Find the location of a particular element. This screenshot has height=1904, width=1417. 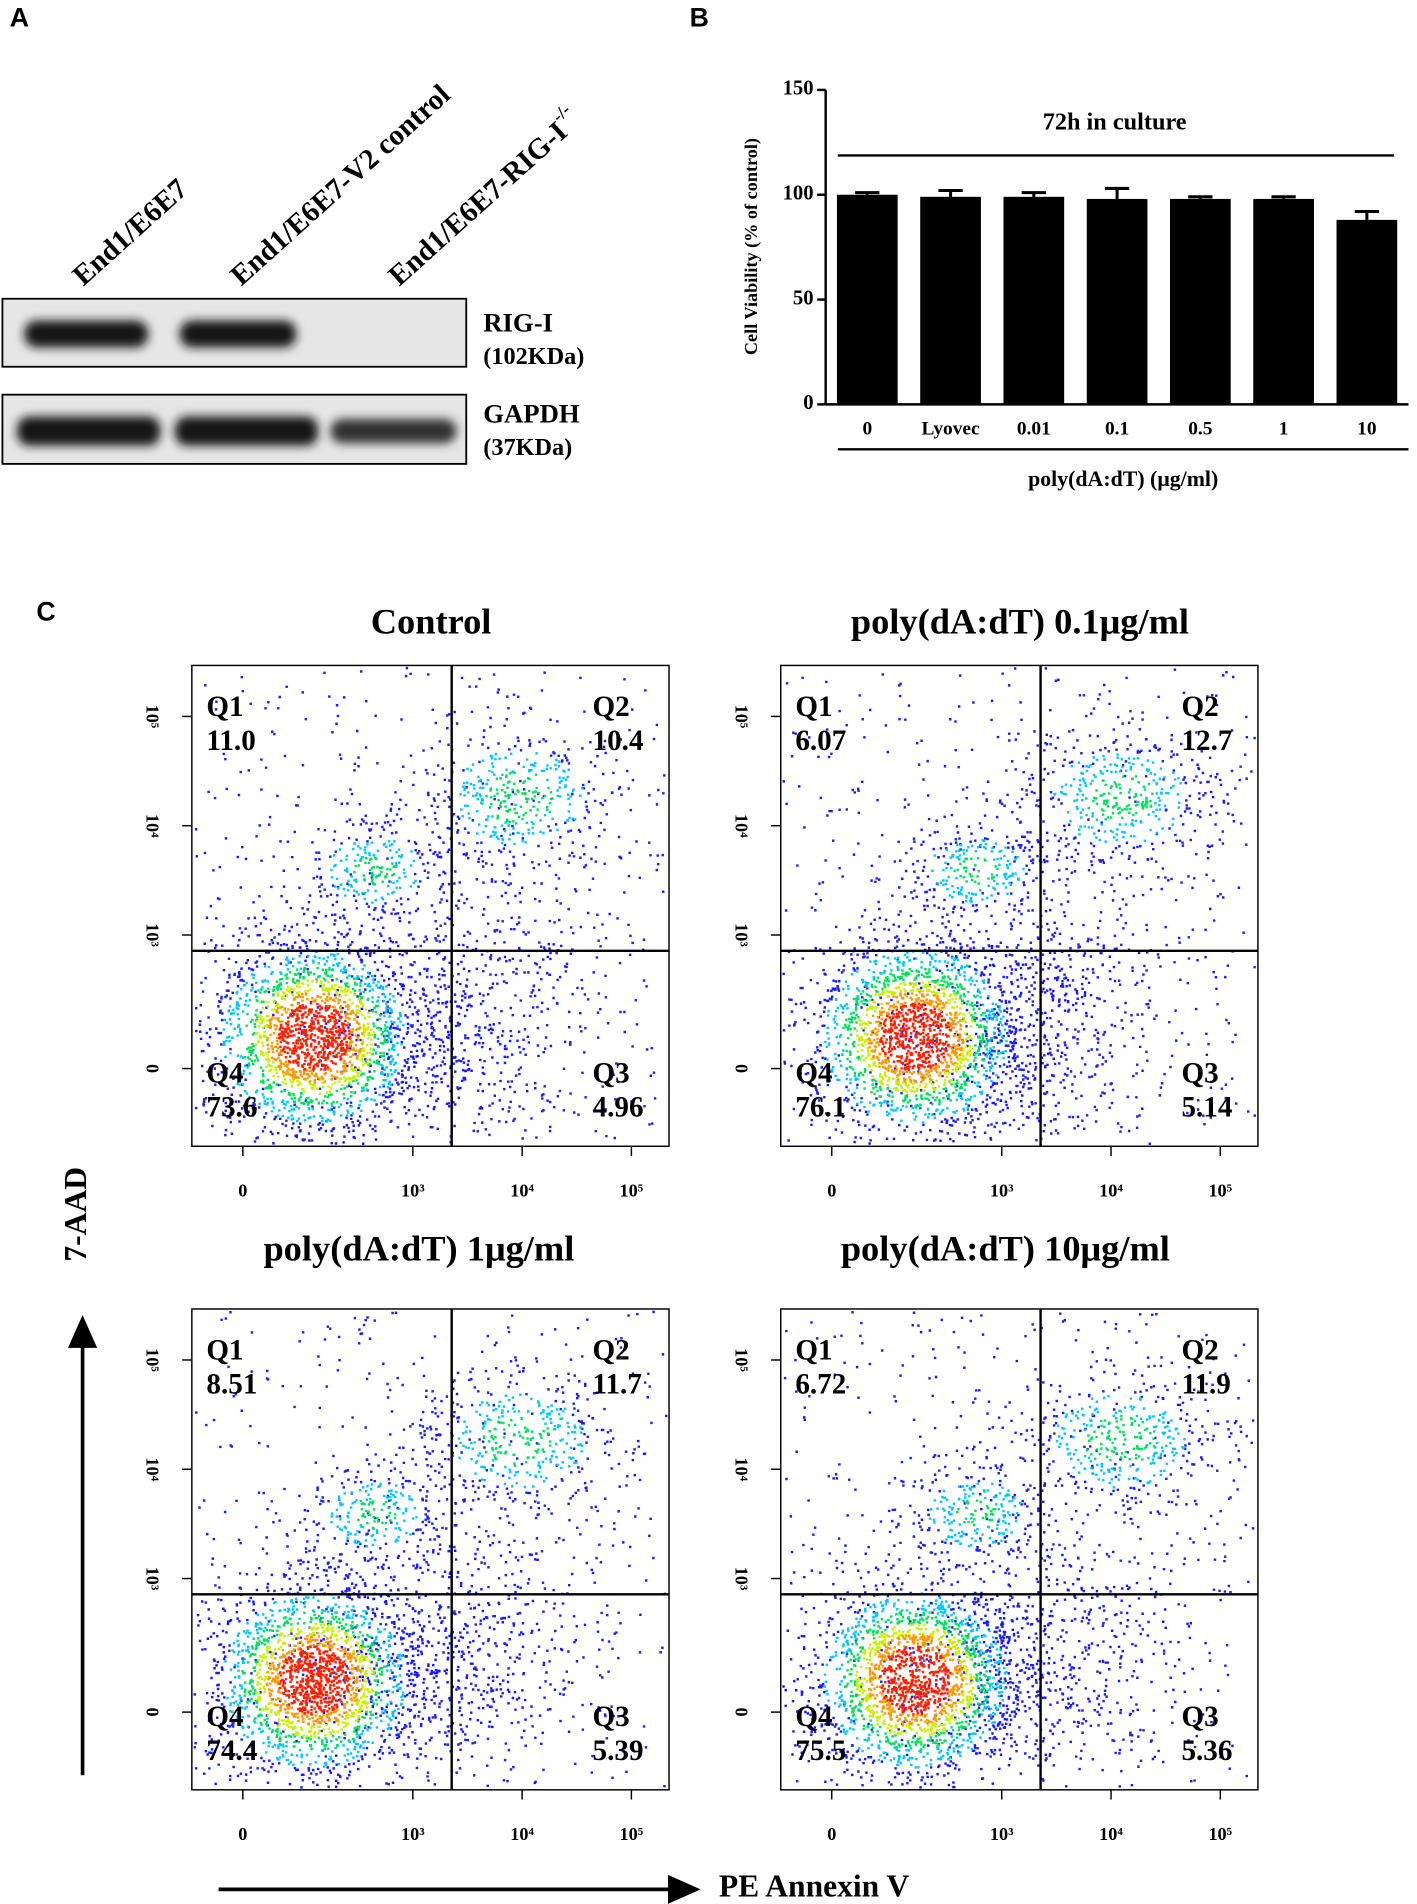

x-tick-label: 1 is located at coordinates (1284, 428).